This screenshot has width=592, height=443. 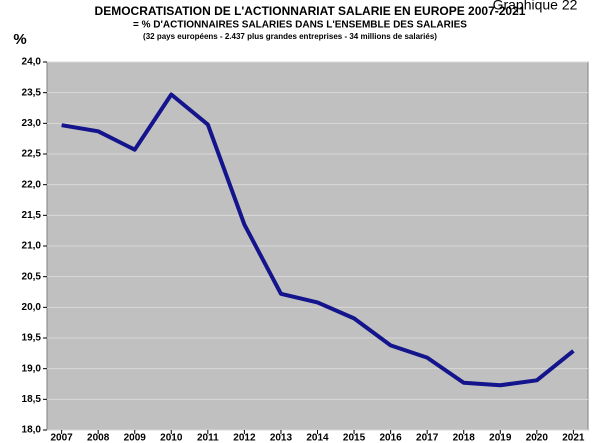 What do you see at coordinates (19, 39) in the screenshot?
I see `y-axis-label: %` at bounding box center [19, 39].